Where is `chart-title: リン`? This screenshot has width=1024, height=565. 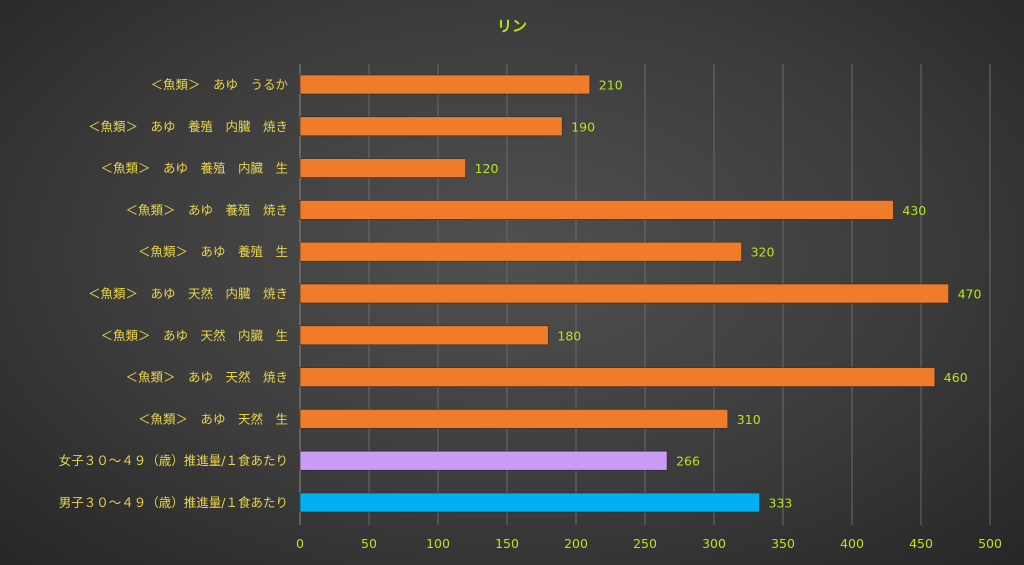
chart-title: リン is located at coordinates (512, 26).